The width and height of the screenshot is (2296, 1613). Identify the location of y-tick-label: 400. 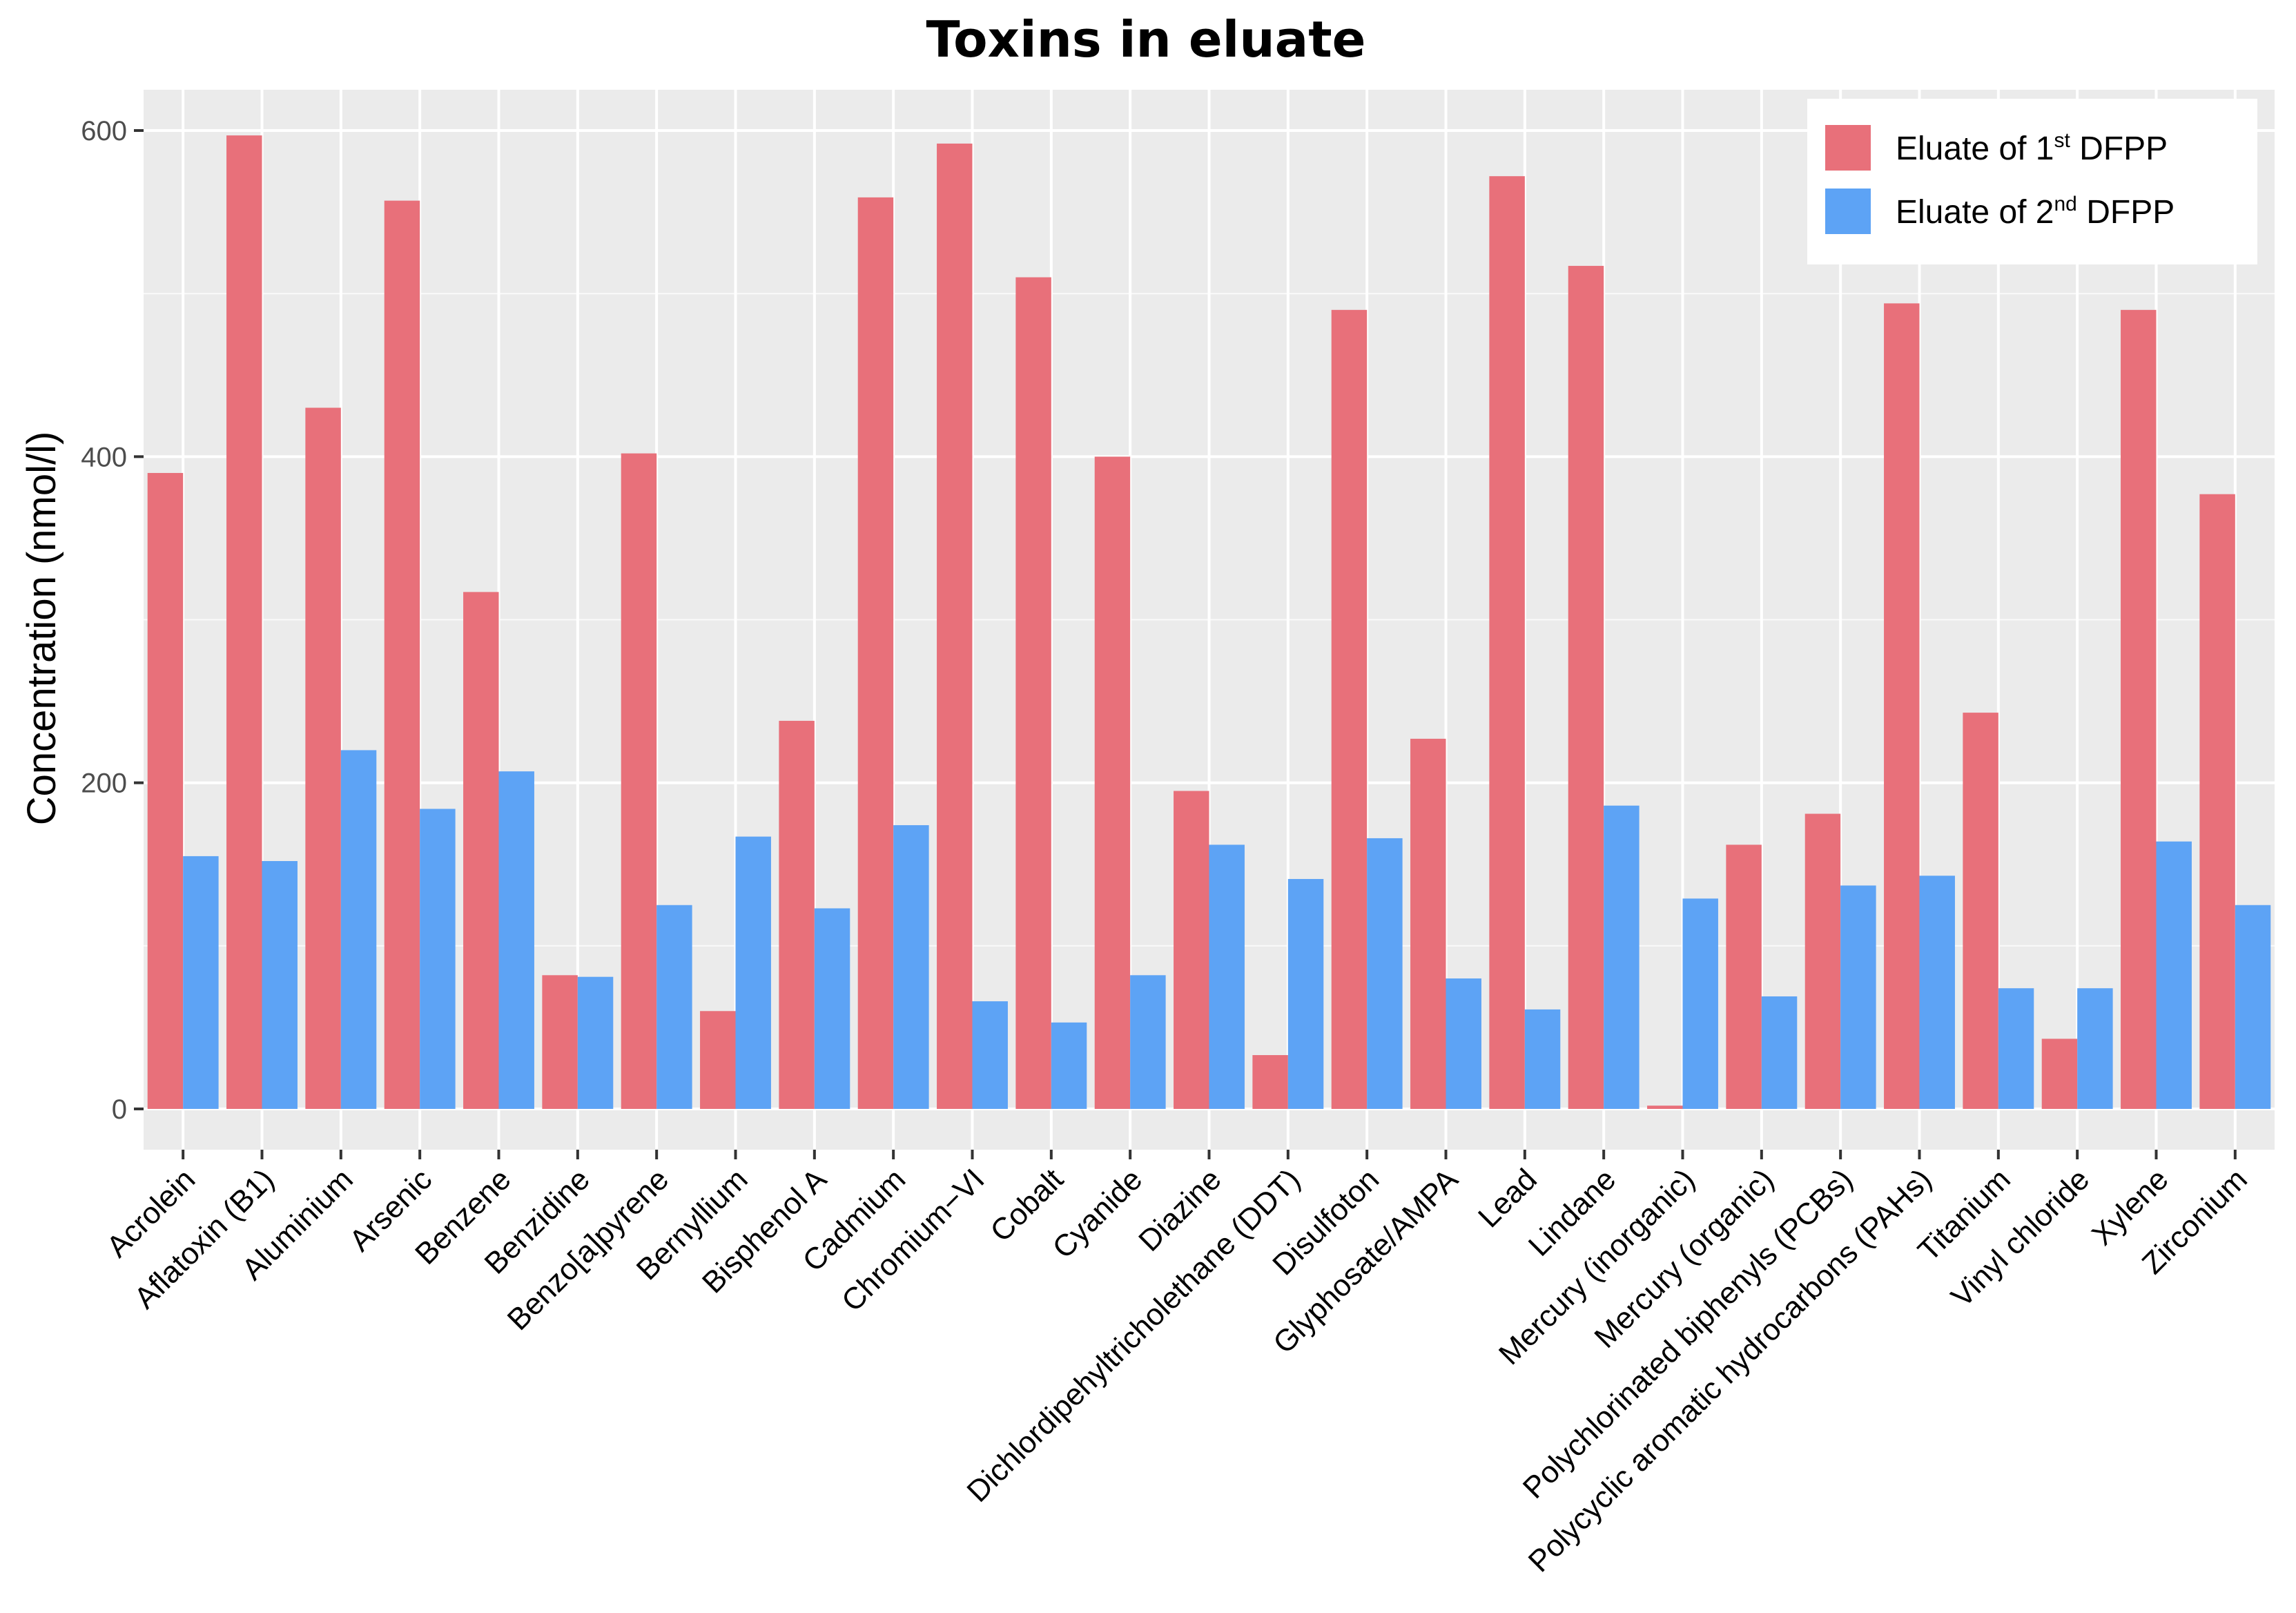
(104, 457).